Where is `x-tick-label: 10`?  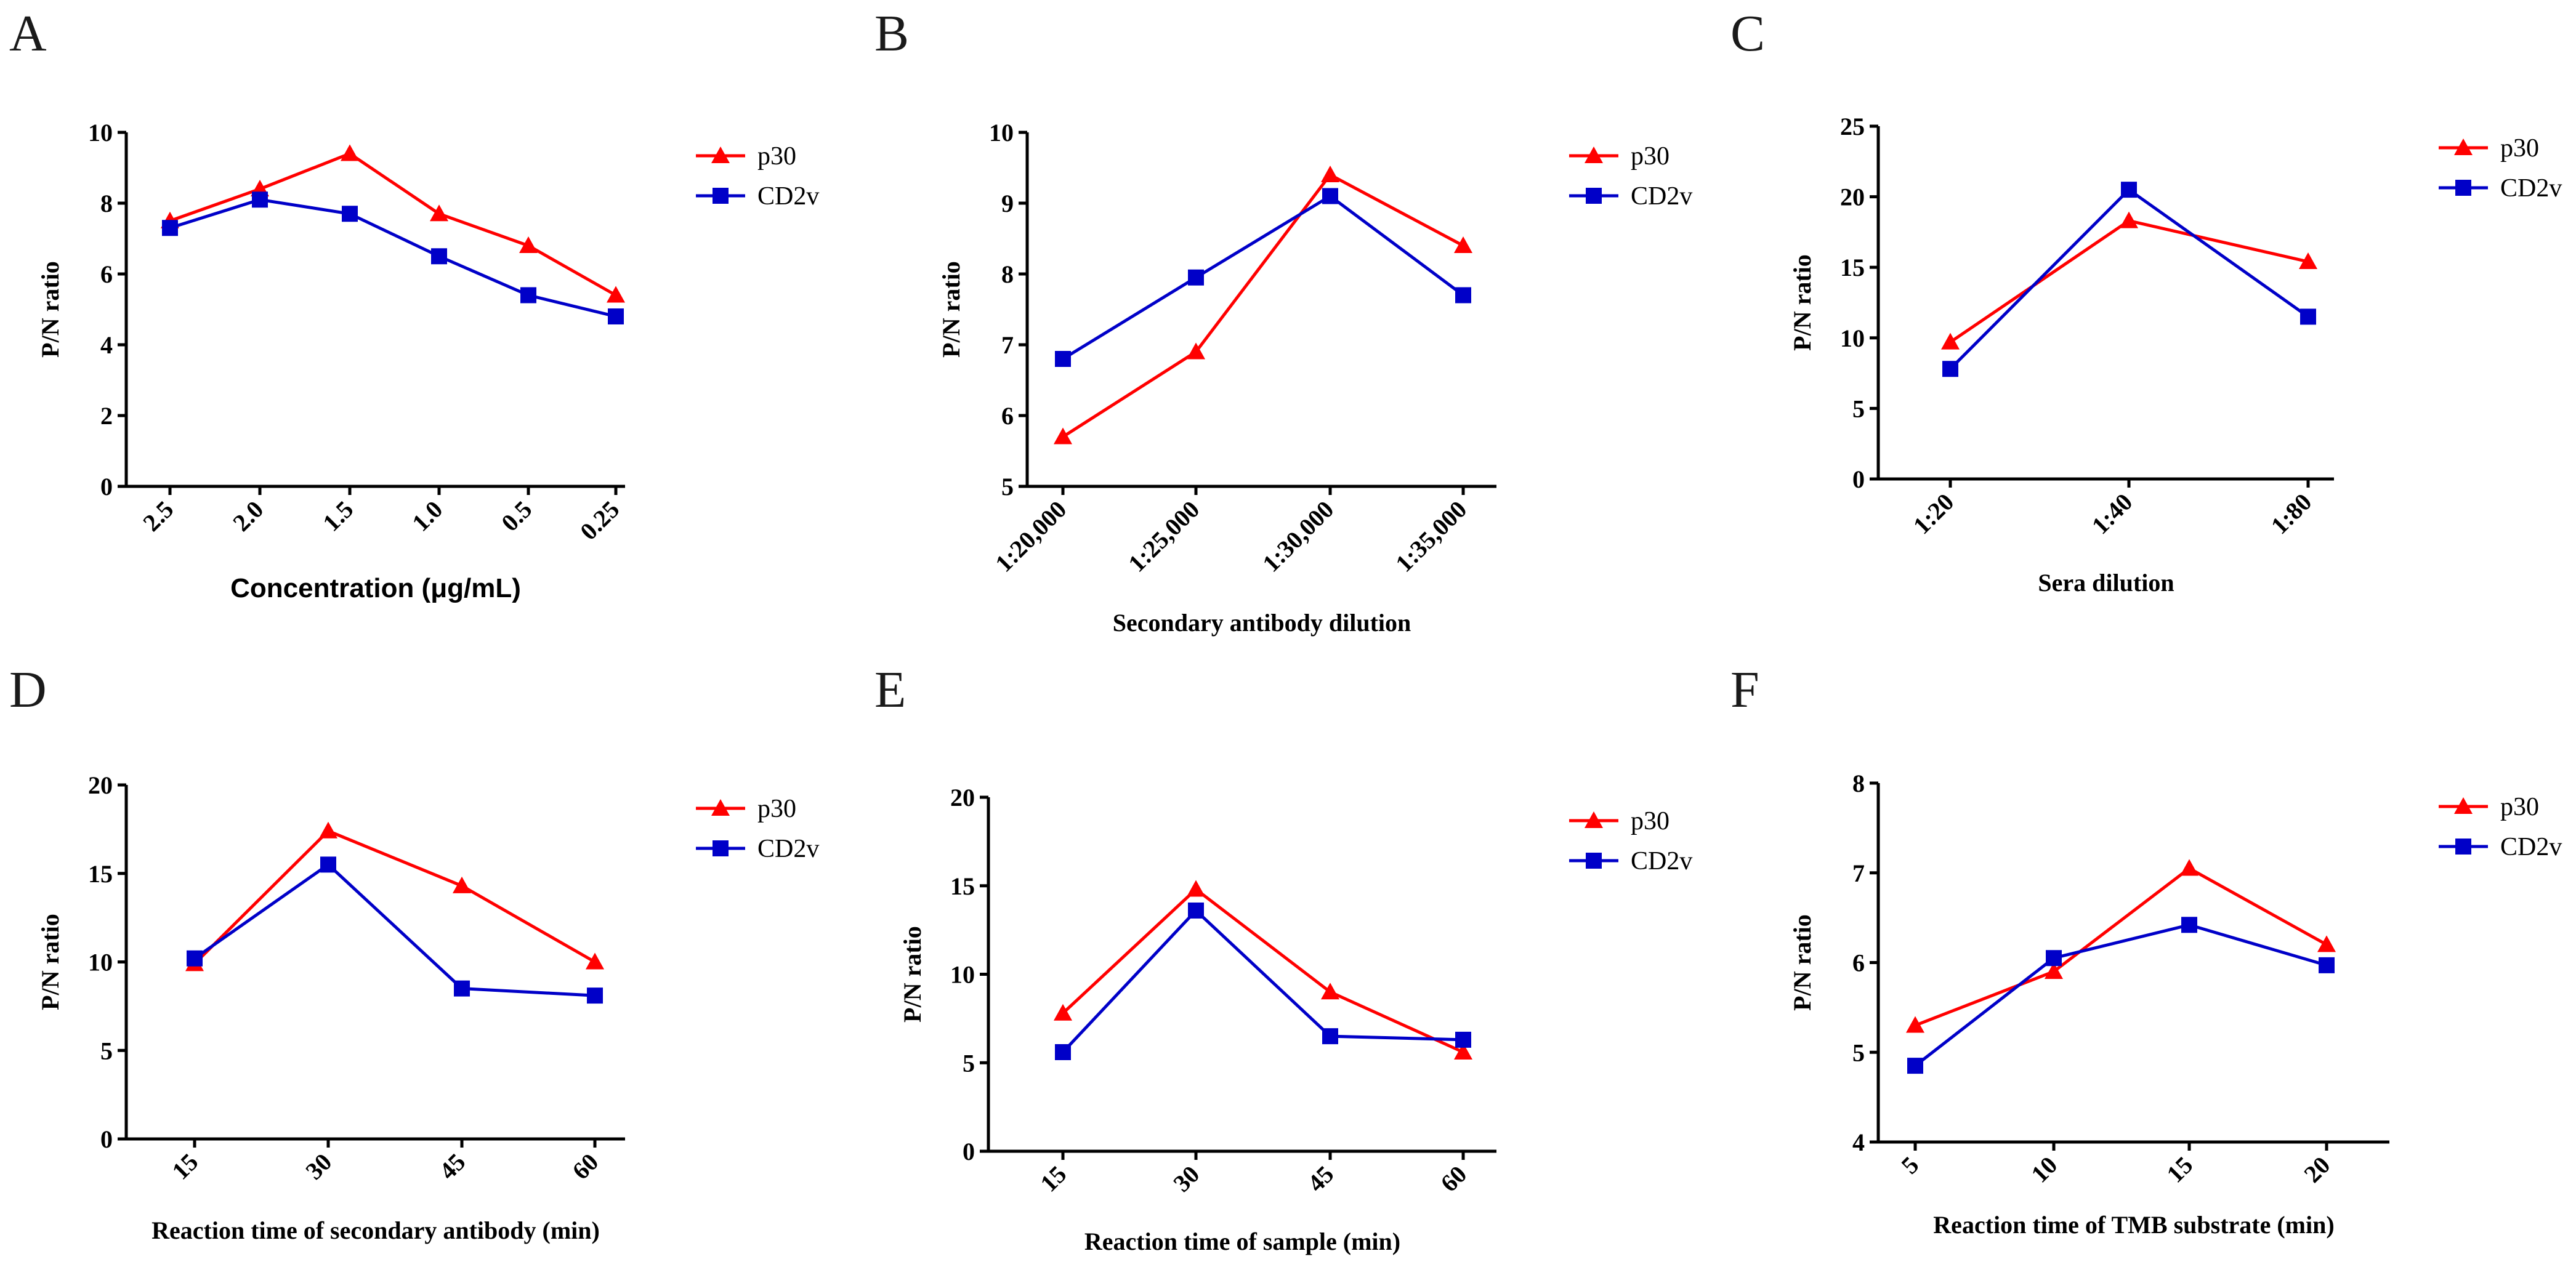 x-tick-label: 10 is located at coordinates (2043, 1169).